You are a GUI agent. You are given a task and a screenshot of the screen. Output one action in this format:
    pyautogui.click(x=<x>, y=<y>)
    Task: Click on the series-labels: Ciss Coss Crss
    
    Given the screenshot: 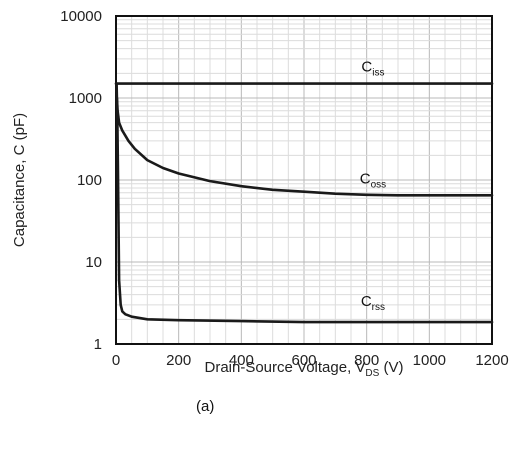 What is the action you would take?
    pyautogui.click(x=373, y=186)
    